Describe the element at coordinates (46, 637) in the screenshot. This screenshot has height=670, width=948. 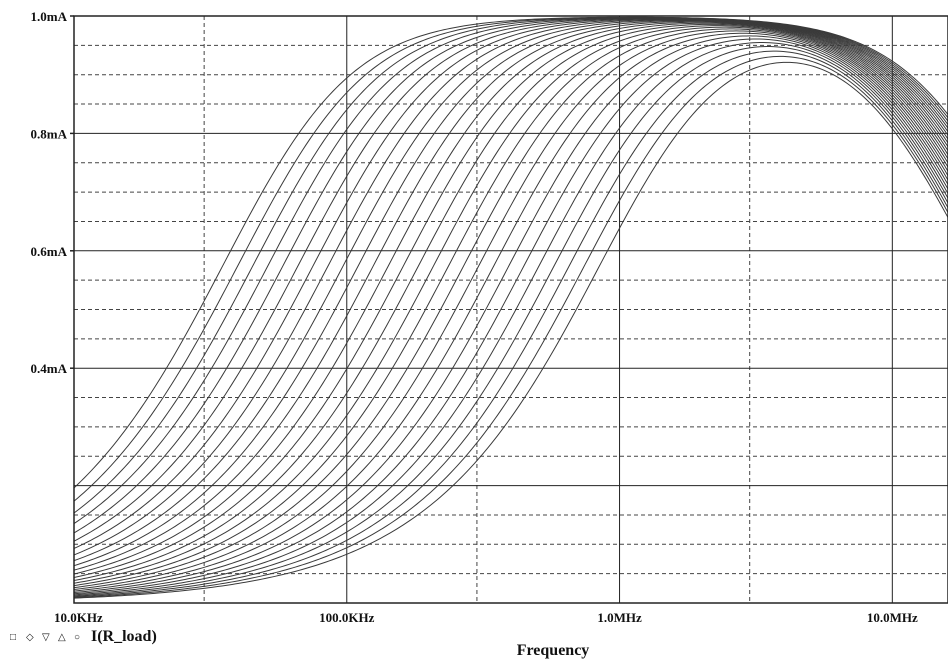
I see `legend-marker-triangle-down: ▽` at that location.